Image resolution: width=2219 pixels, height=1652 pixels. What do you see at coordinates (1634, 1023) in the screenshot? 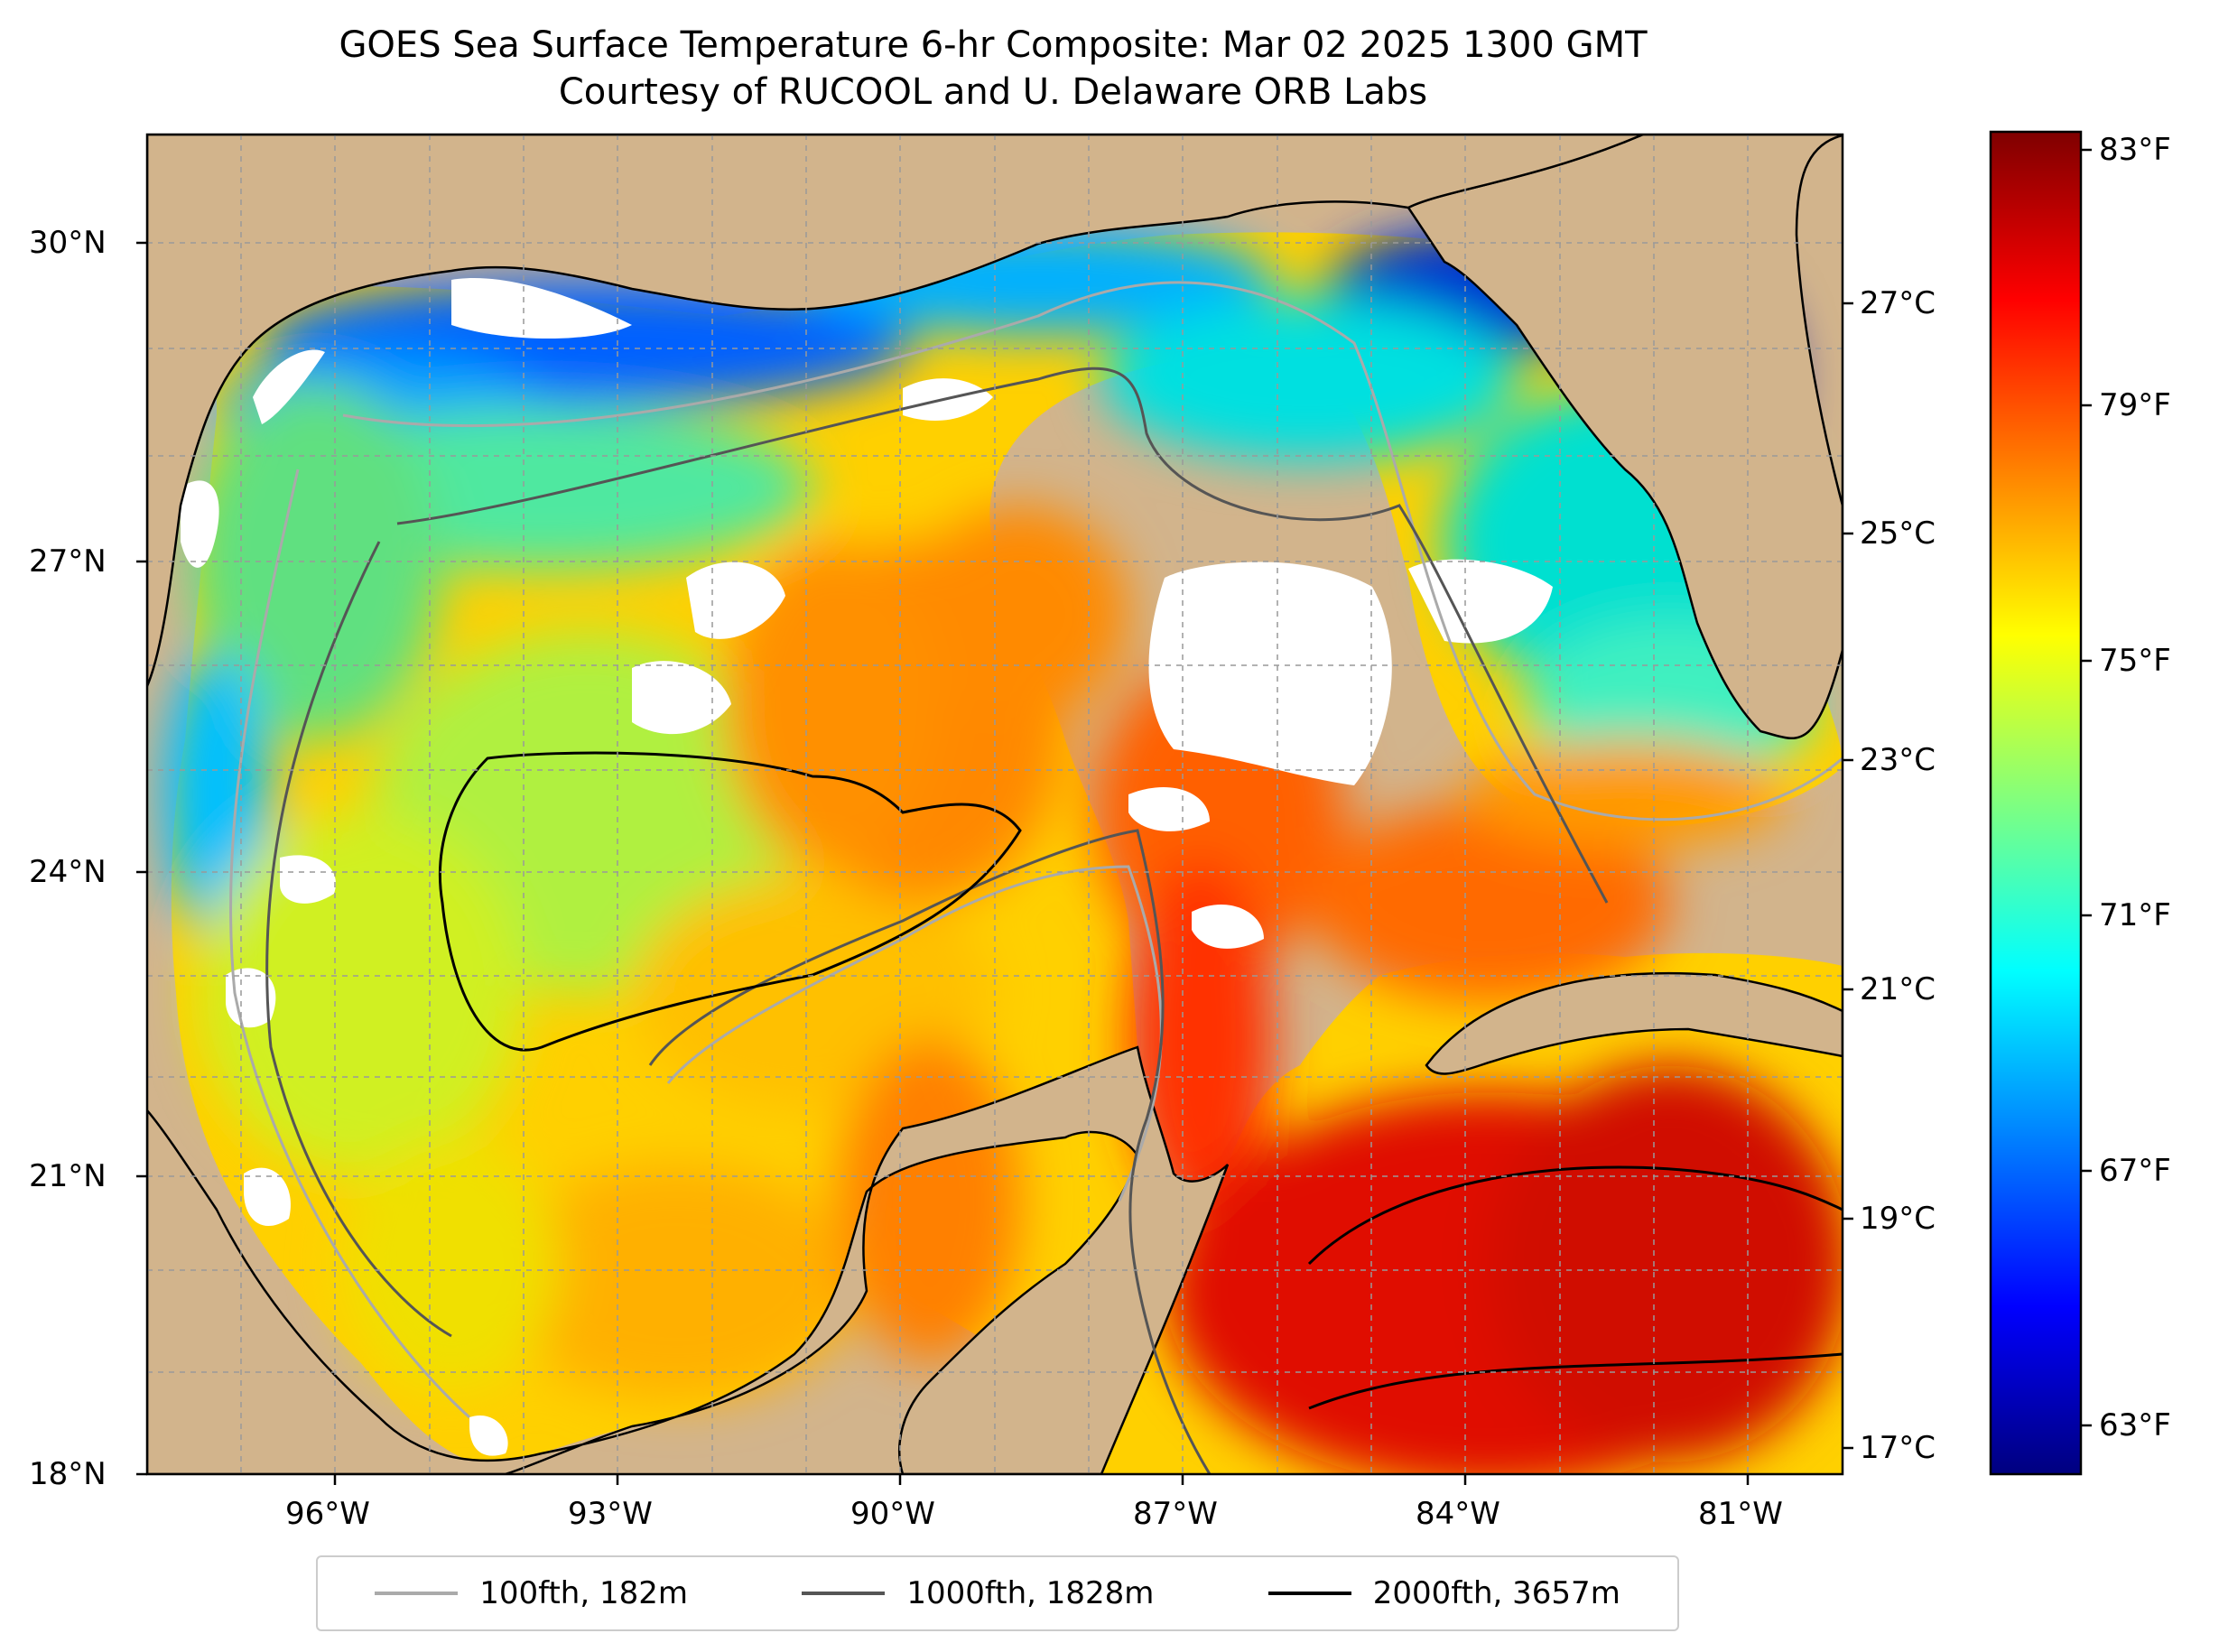
I see `cuba-land` at bounding box center [1634, 1023].